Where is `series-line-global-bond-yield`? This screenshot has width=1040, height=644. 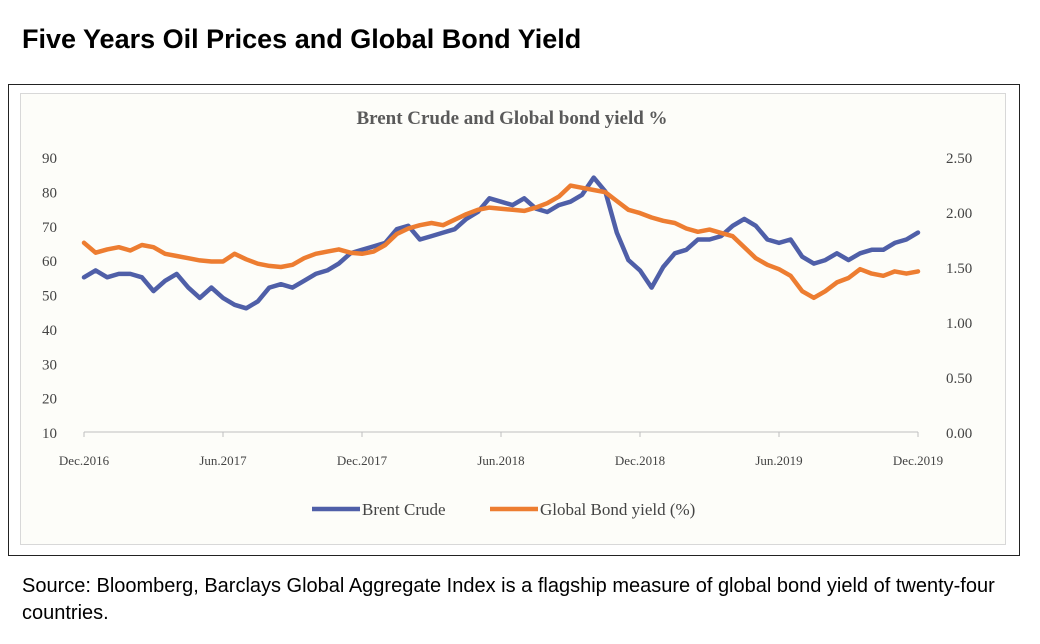 series-line-global-bond-yield is located at coordinates (501, 242).